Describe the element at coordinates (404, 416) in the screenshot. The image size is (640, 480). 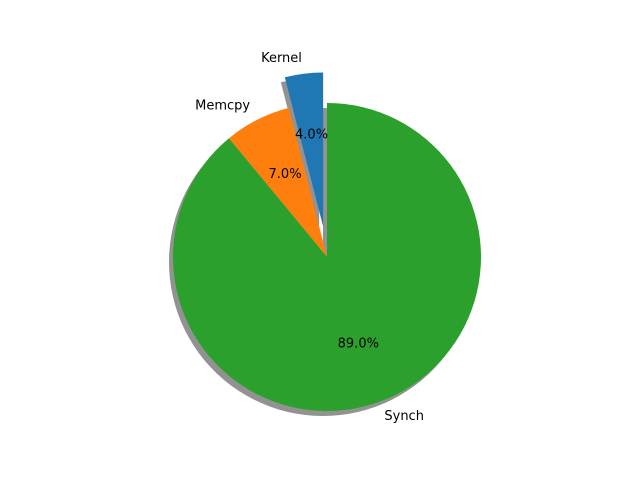
I see `slice-label-synch: Synch` at that location.